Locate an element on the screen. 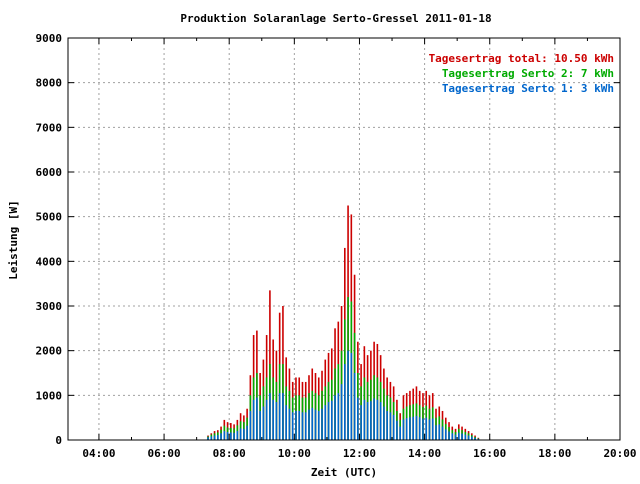  legend-entry-serto-2: Tagesertrag Serto 2: 7 kWh is located at coordinates (528, 73).